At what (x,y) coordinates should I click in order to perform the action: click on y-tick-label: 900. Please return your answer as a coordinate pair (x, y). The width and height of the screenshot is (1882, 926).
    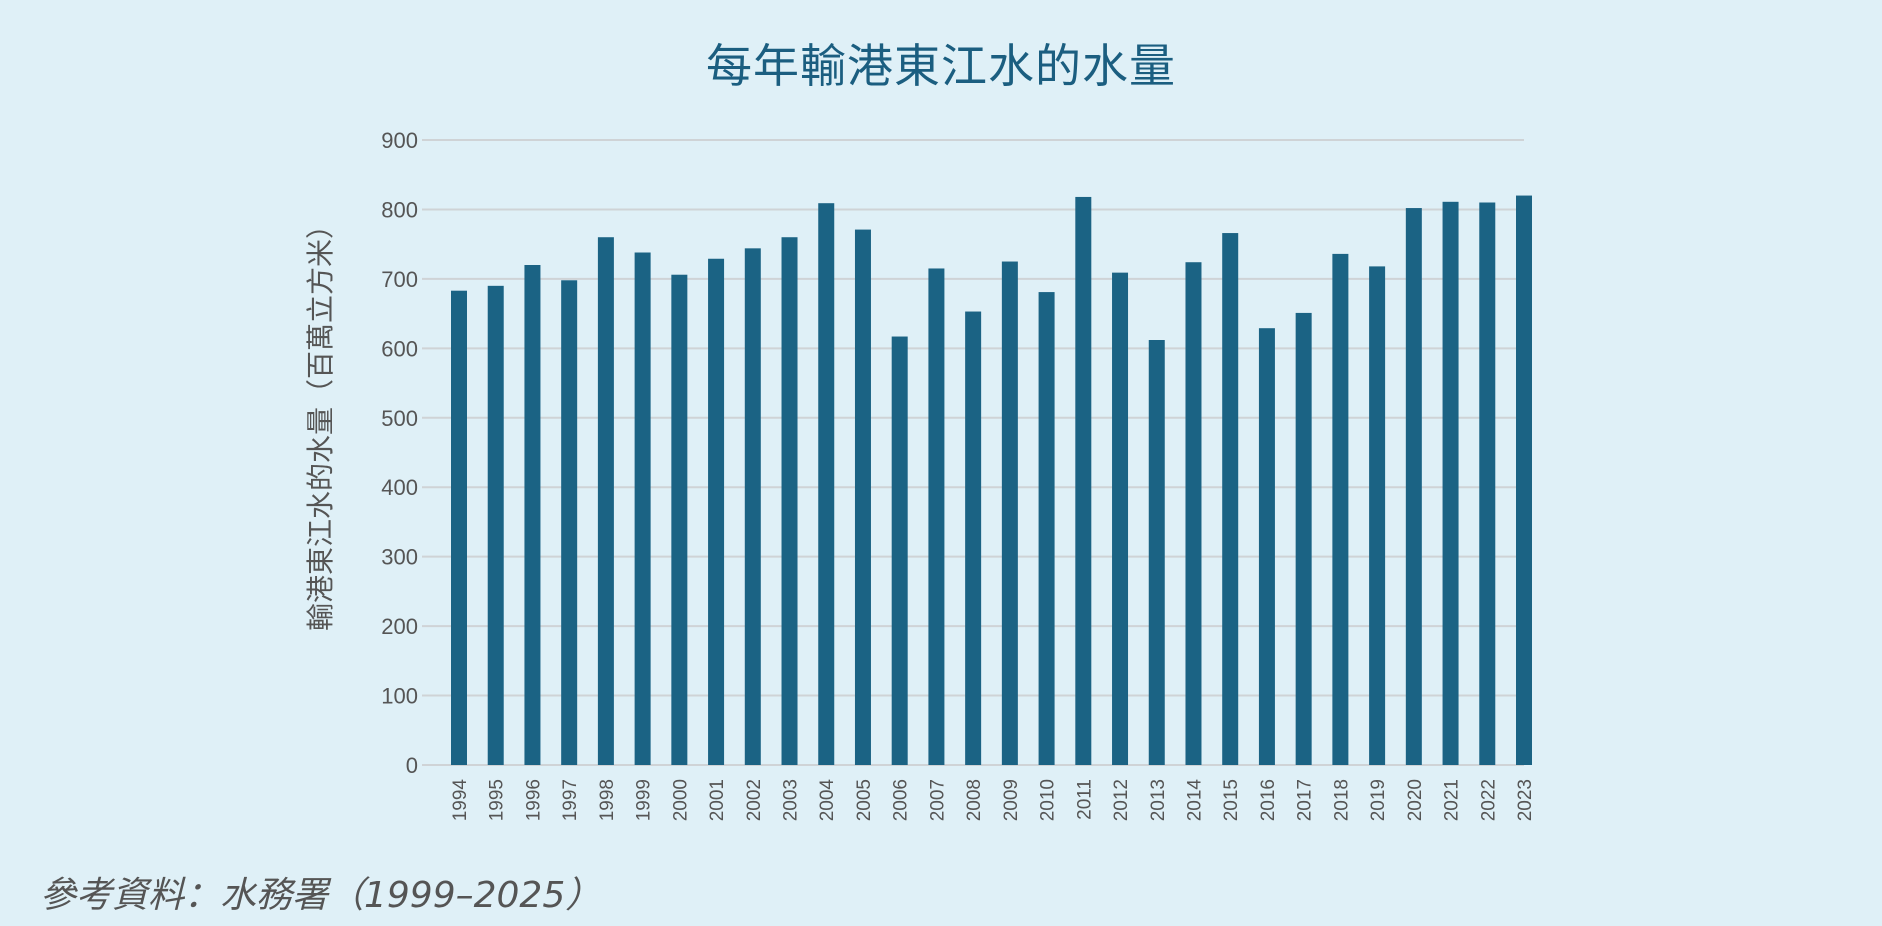
    Looking at the image, I should click on (399, 140).